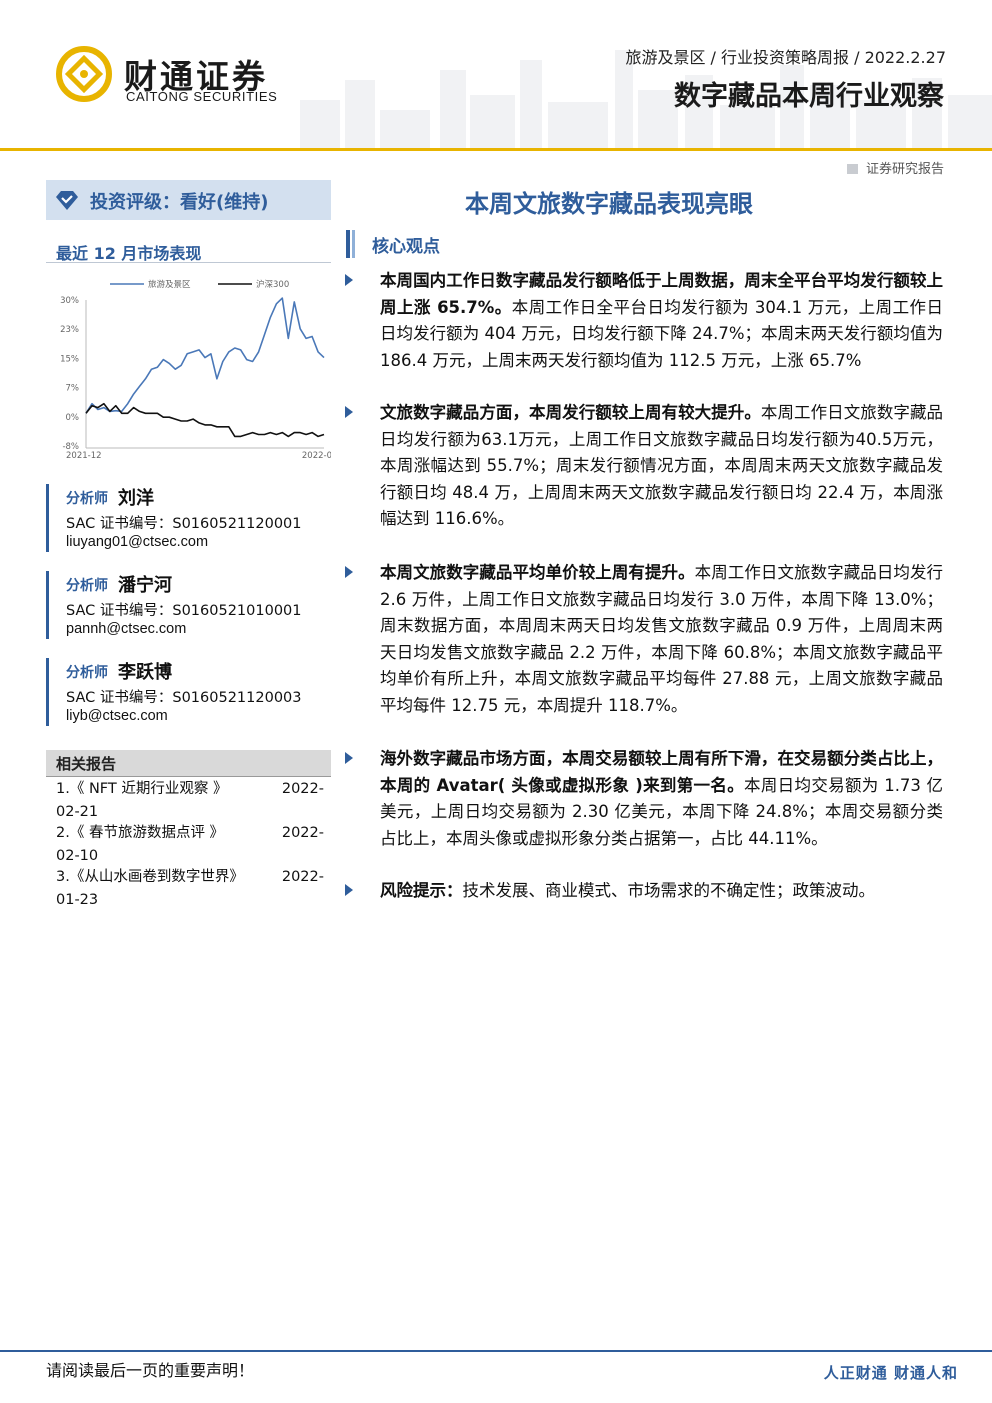  I want to click on footer-slogan: 人正财通 财通人和, so click(890, 1373).